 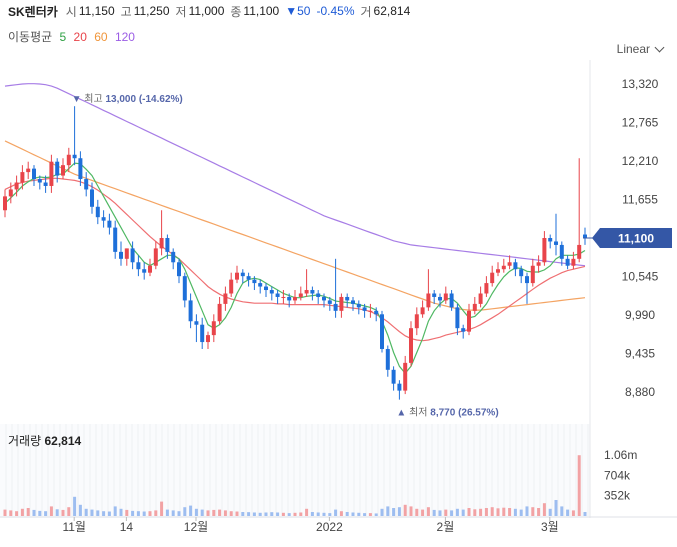 I want to click on scale-selector: Linear, so click(x=641, y=49).